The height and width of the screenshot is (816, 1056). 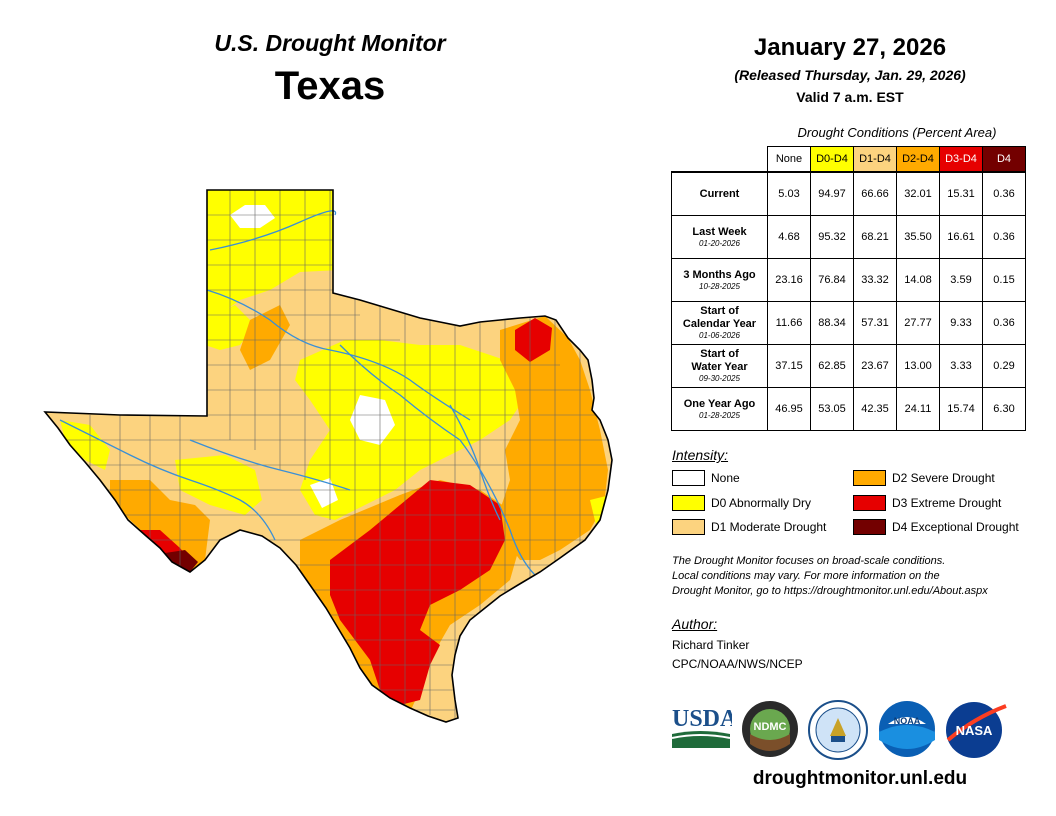 I want to click on table-cell: 53.05, so click(x=832, y=409).